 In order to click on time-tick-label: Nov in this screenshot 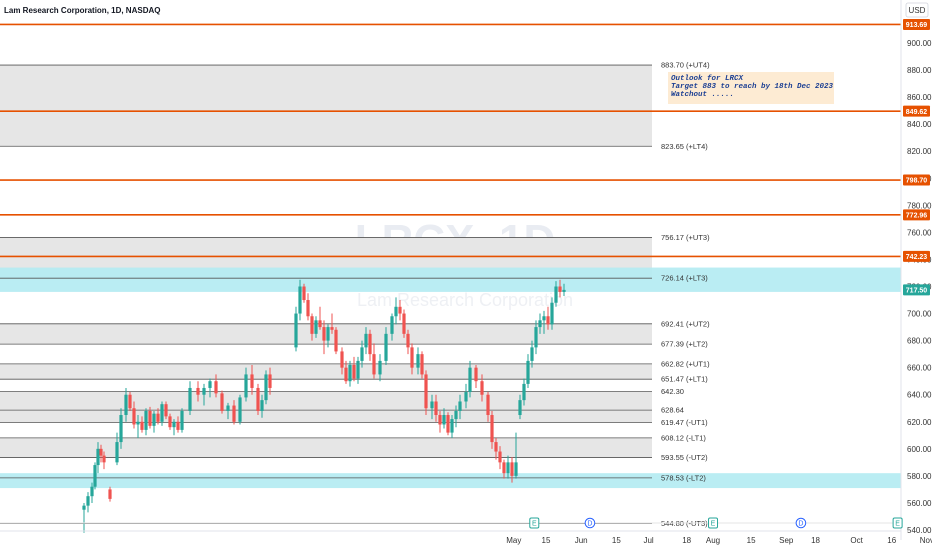, I will do `click(926, 540)`.